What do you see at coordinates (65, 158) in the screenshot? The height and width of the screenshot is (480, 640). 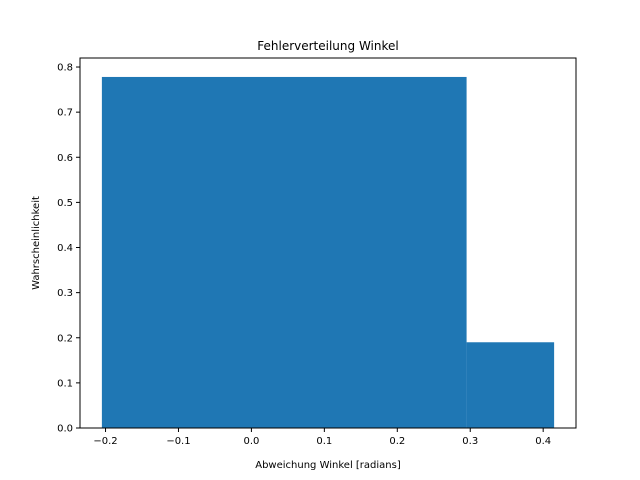 I see `y-tick-label: 0.6` at bounding box center [65, 158].